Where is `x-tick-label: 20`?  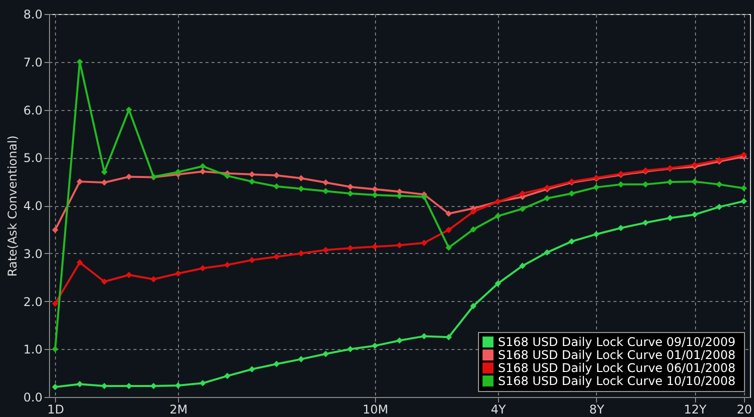 x-tick-label: 20 is located at coordinates (744, 409).